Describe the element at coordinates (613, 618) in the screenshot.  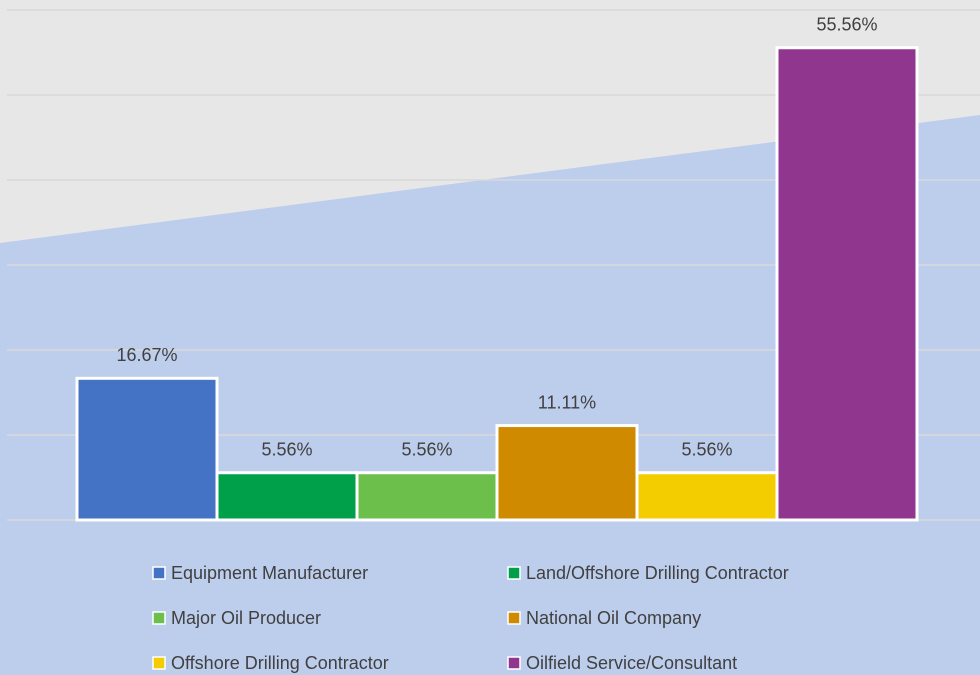
I see `legend-label: National Oil Company` at that location.